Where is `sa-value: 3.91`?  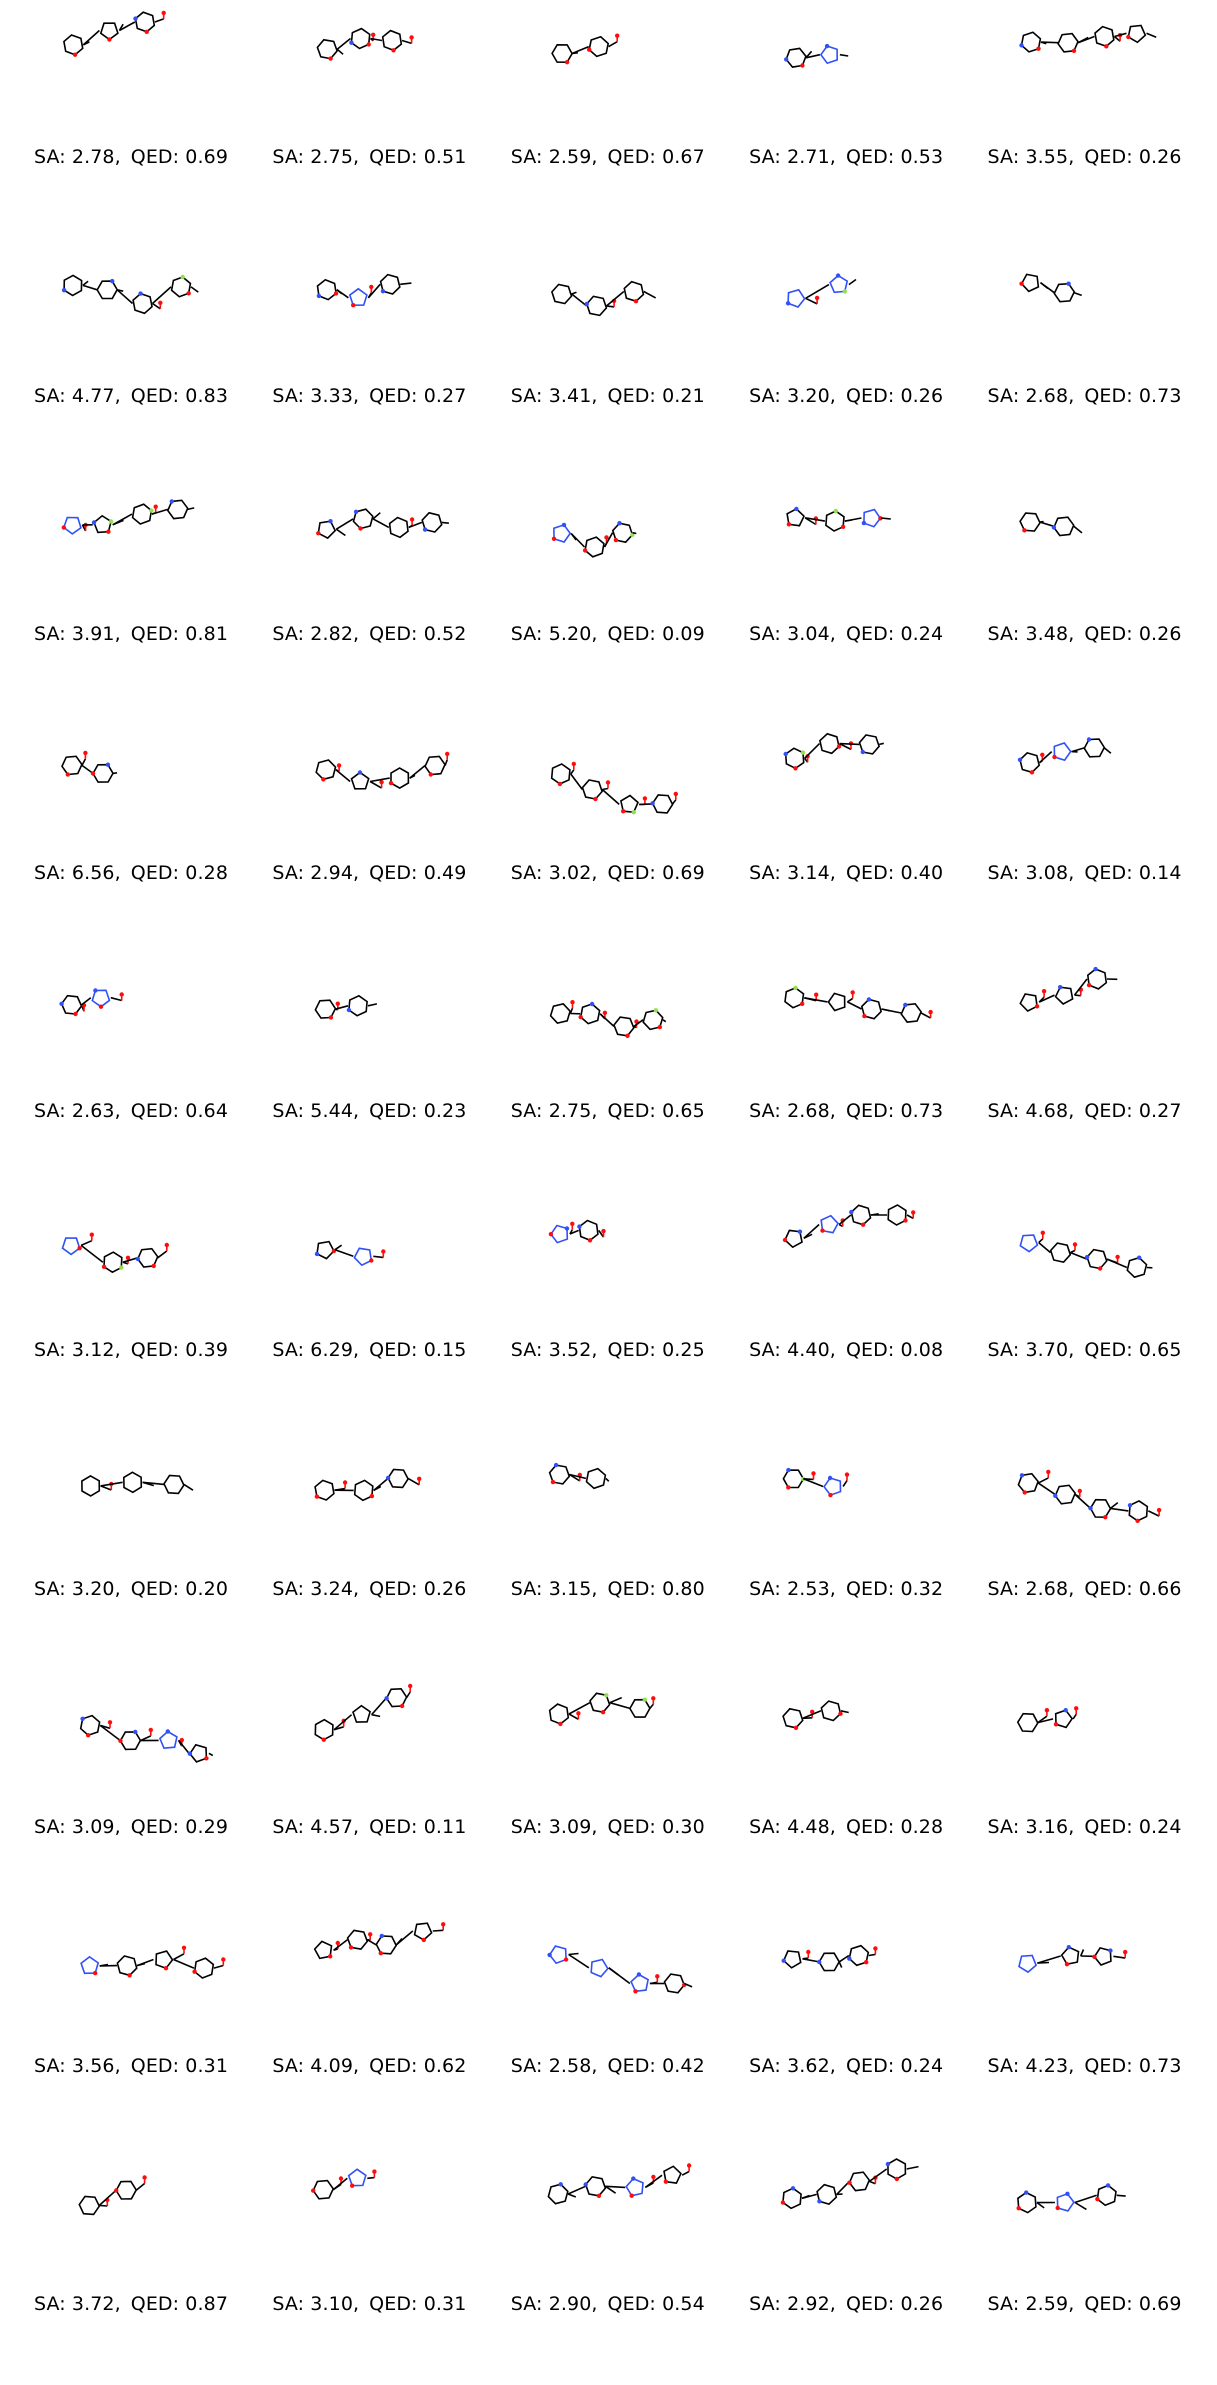 sa-value: 3.91 is located at coordinates (93, 634).